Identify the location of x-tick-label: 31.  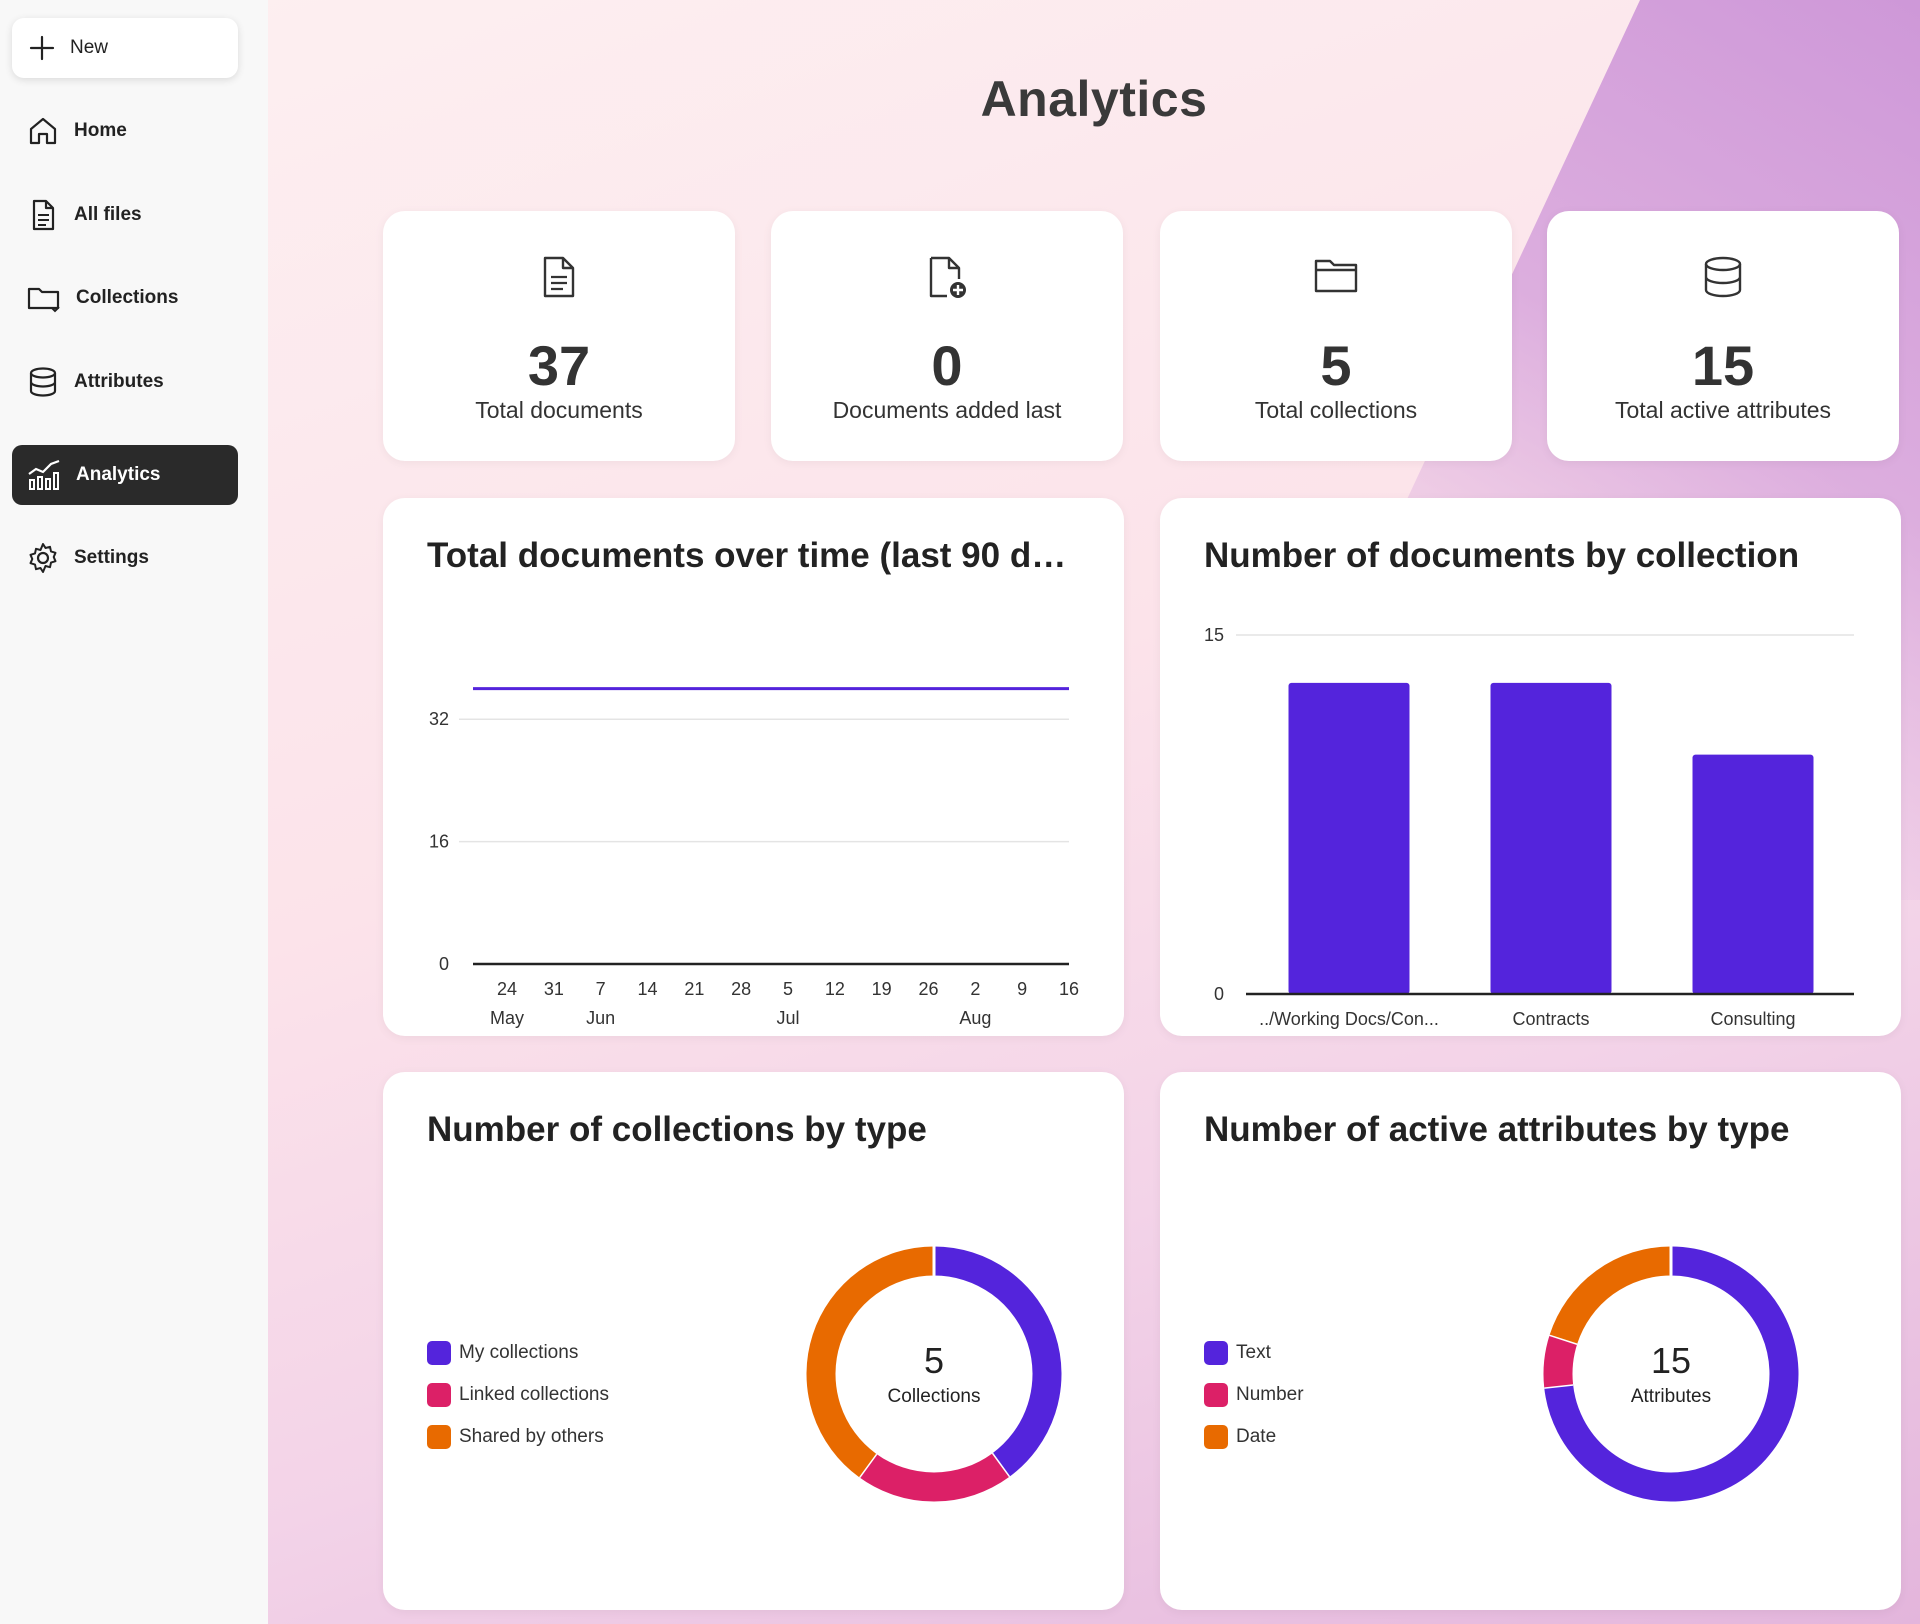
(554, 989).